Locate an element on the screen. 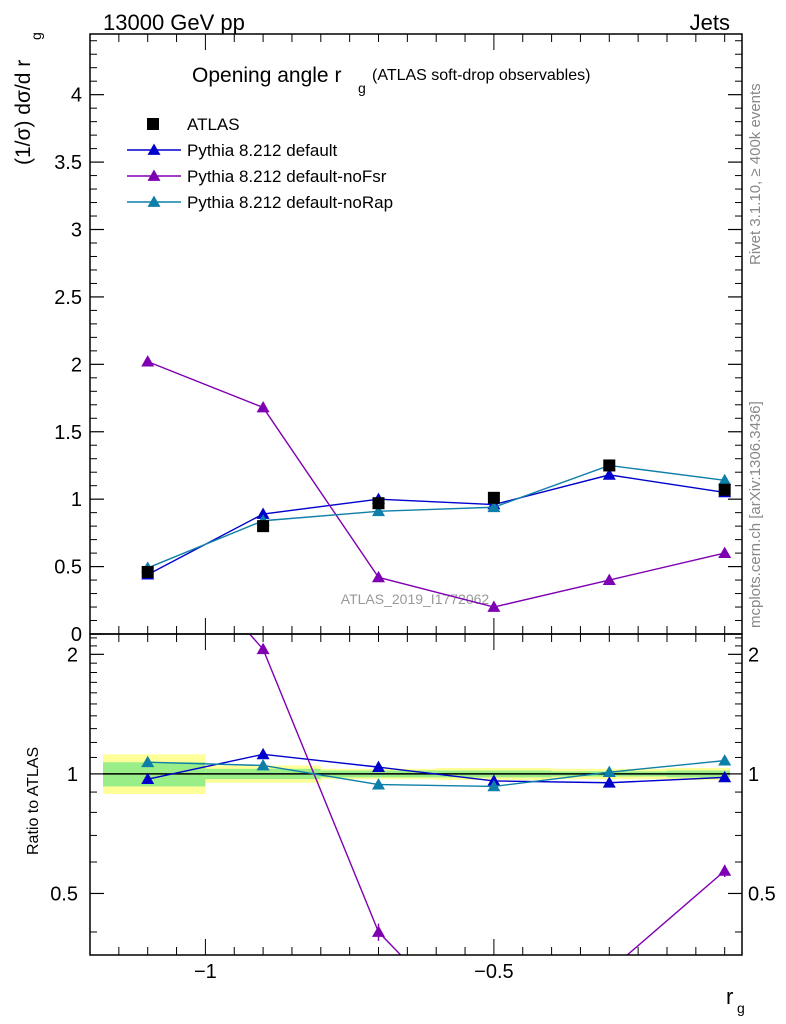  main-y-tick-label: 0 is located at coordinates (76, 635).